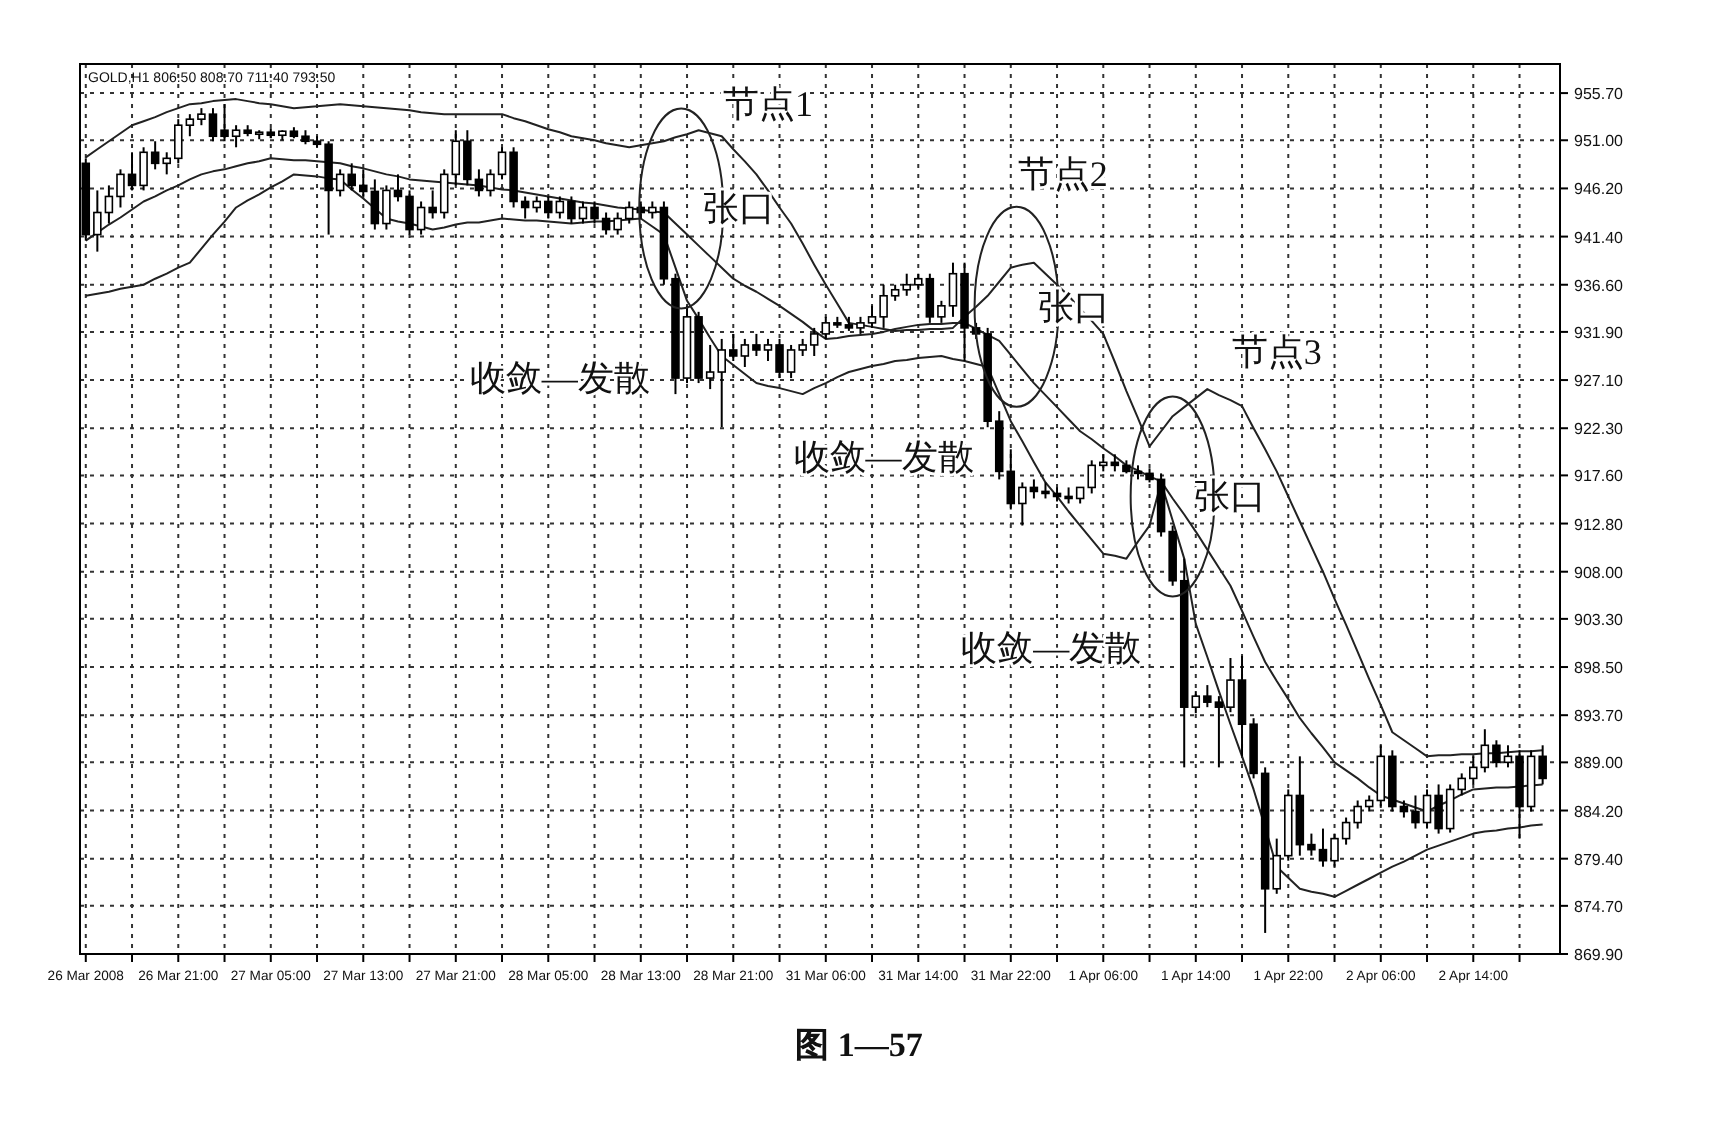 The width and height of the screenshot is (1718, 1124). I want to click on y-tick-label: 951.00, so click(1599, 141).